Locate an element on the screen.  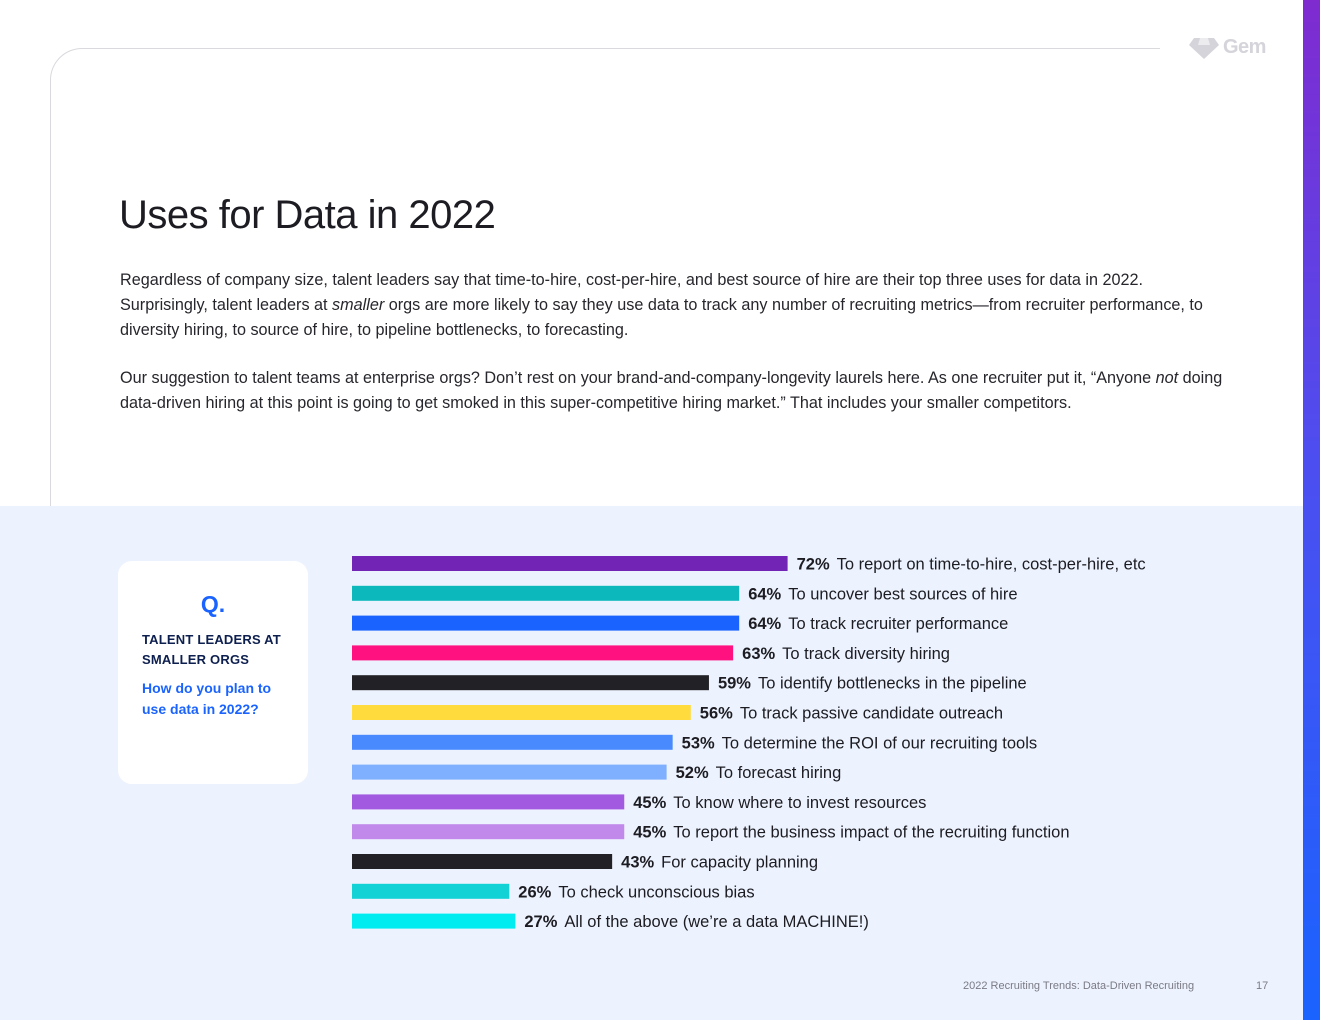
category-label-12: To check unconscious bias is located at coordinates (656, 892).